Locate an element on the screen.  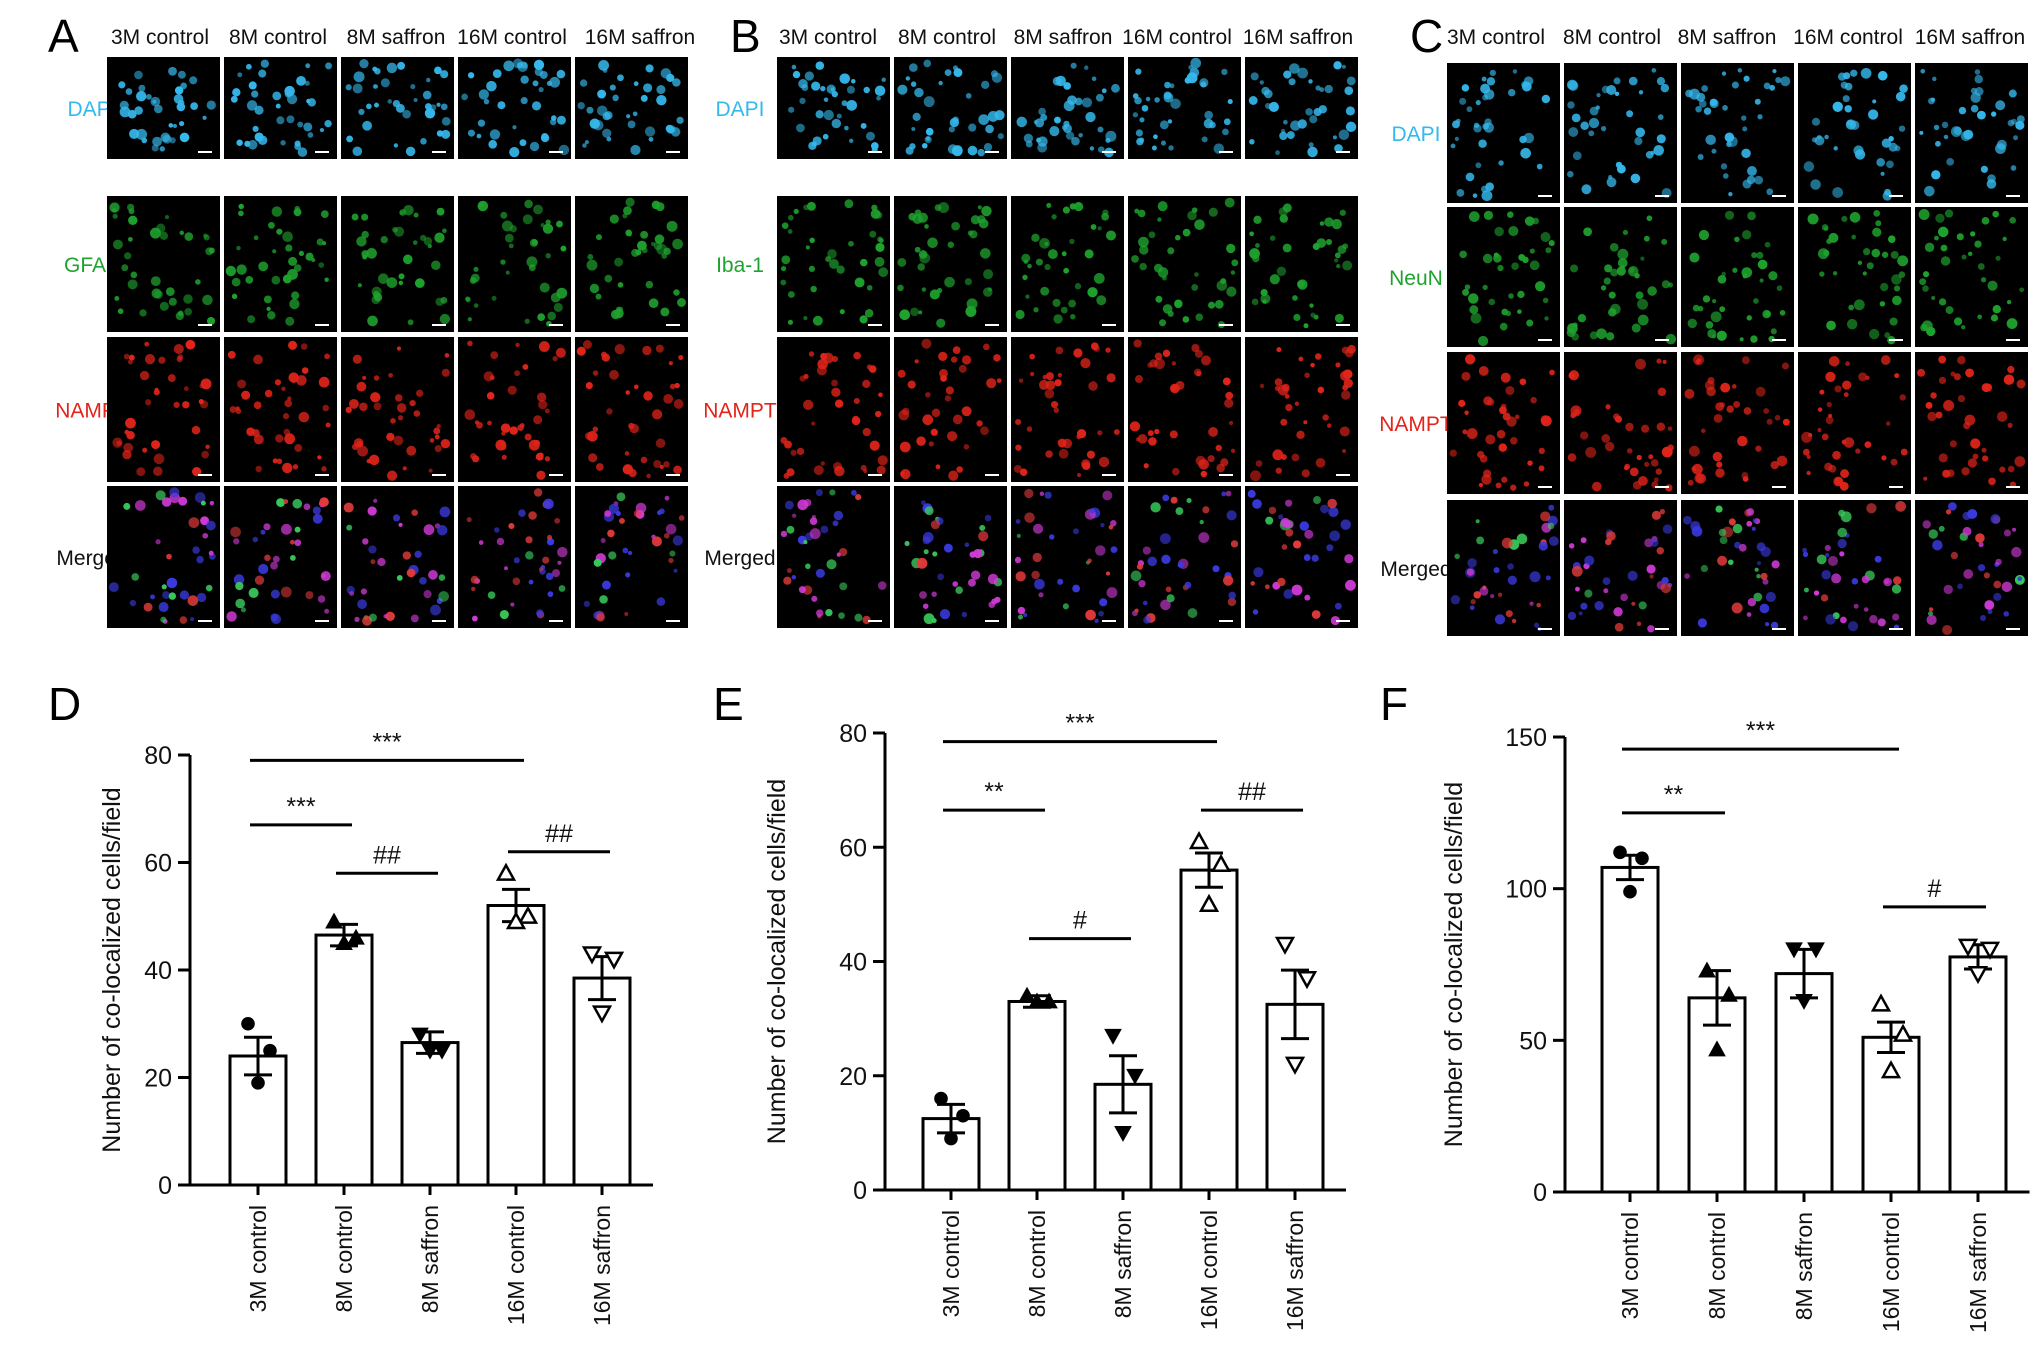
x-tick-label: 16M control is located at coordinates (1891, 1272).